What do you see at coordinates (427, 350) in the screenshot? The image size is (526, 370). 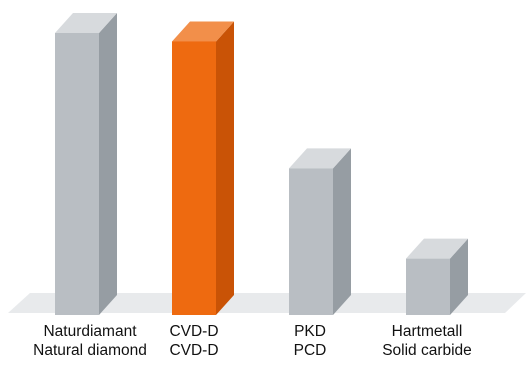 I see `category-label-en: Solid carbide` at bounding box center [427, 350].